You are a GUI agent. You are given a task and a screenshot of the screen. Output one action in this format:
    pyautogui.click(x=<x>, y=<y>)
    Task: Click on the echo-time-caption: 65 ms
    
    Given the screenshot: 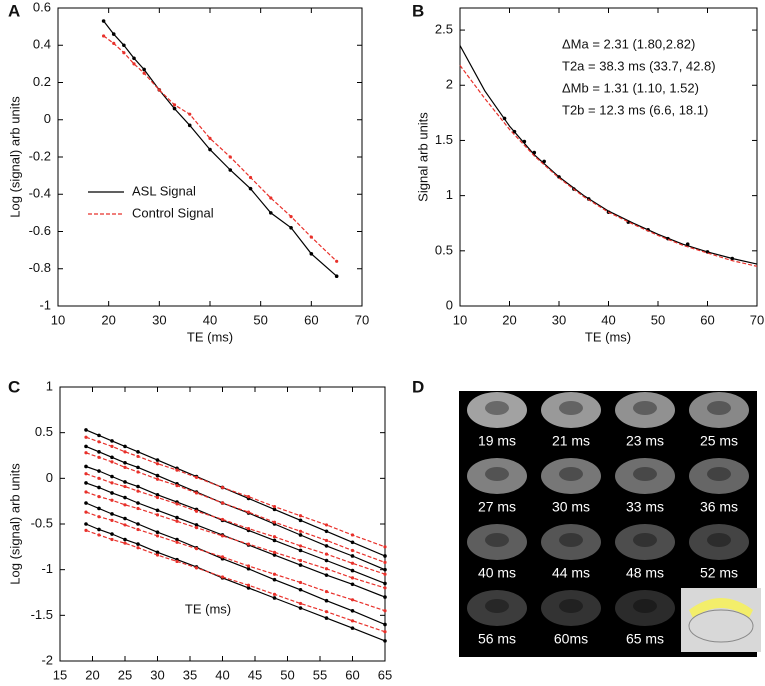 What is the action you would take?
    pyautogui.click(x=645, y=639)
    